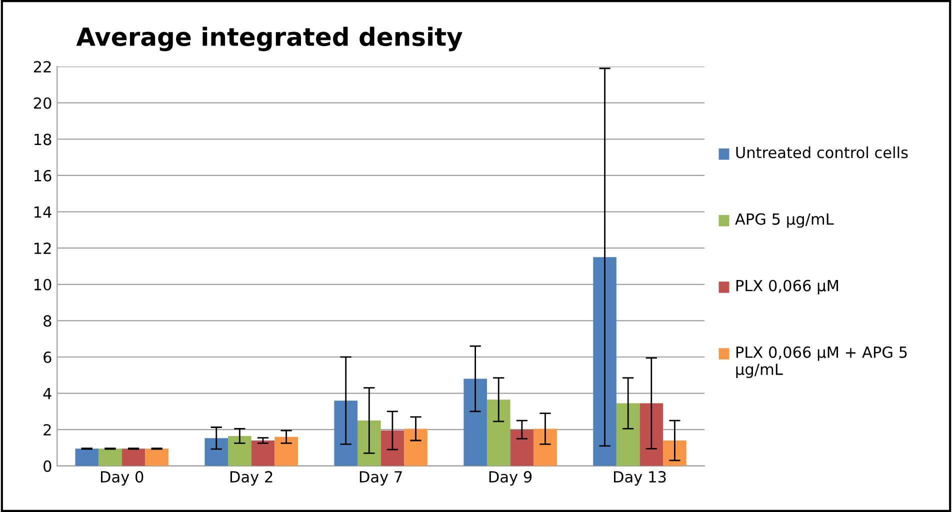 The height and width of the screenshot is (512, 952). Describe the element at coordinates (822, 152) in the screenshot. I see `legend-label: Untreated control cells` at that location.